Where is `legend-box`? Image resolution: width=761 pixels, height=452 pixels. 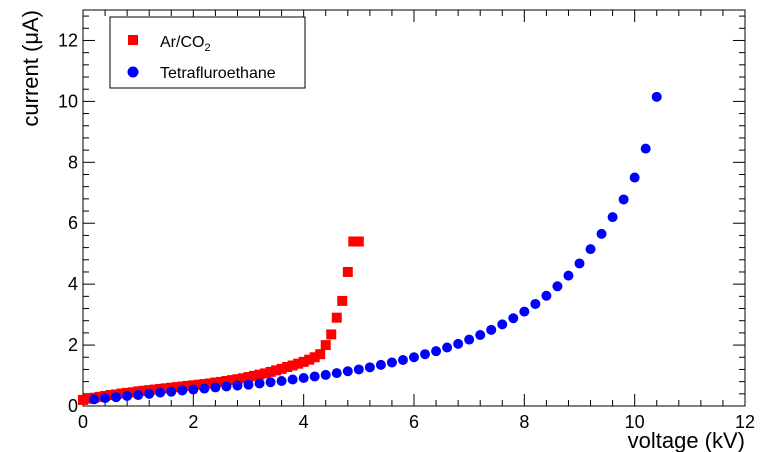
legend-box is located at coordinates (207, 52).